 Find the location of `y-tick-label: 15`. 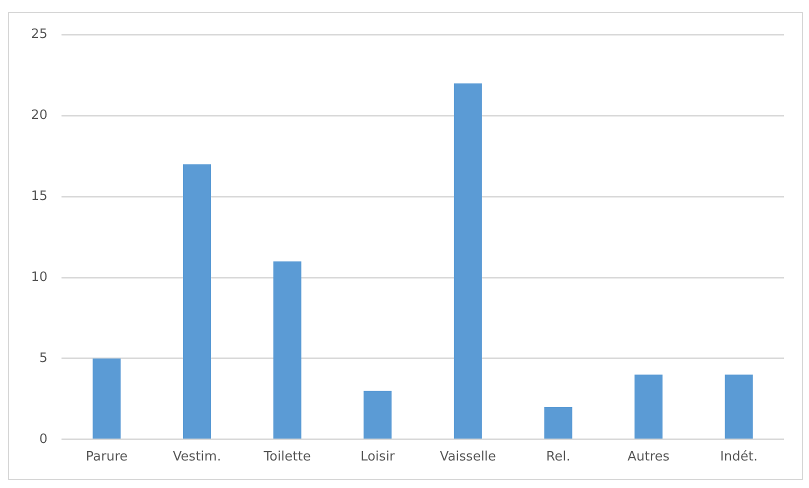

y-tick-label: 15 is located at coordinates (39, 196).